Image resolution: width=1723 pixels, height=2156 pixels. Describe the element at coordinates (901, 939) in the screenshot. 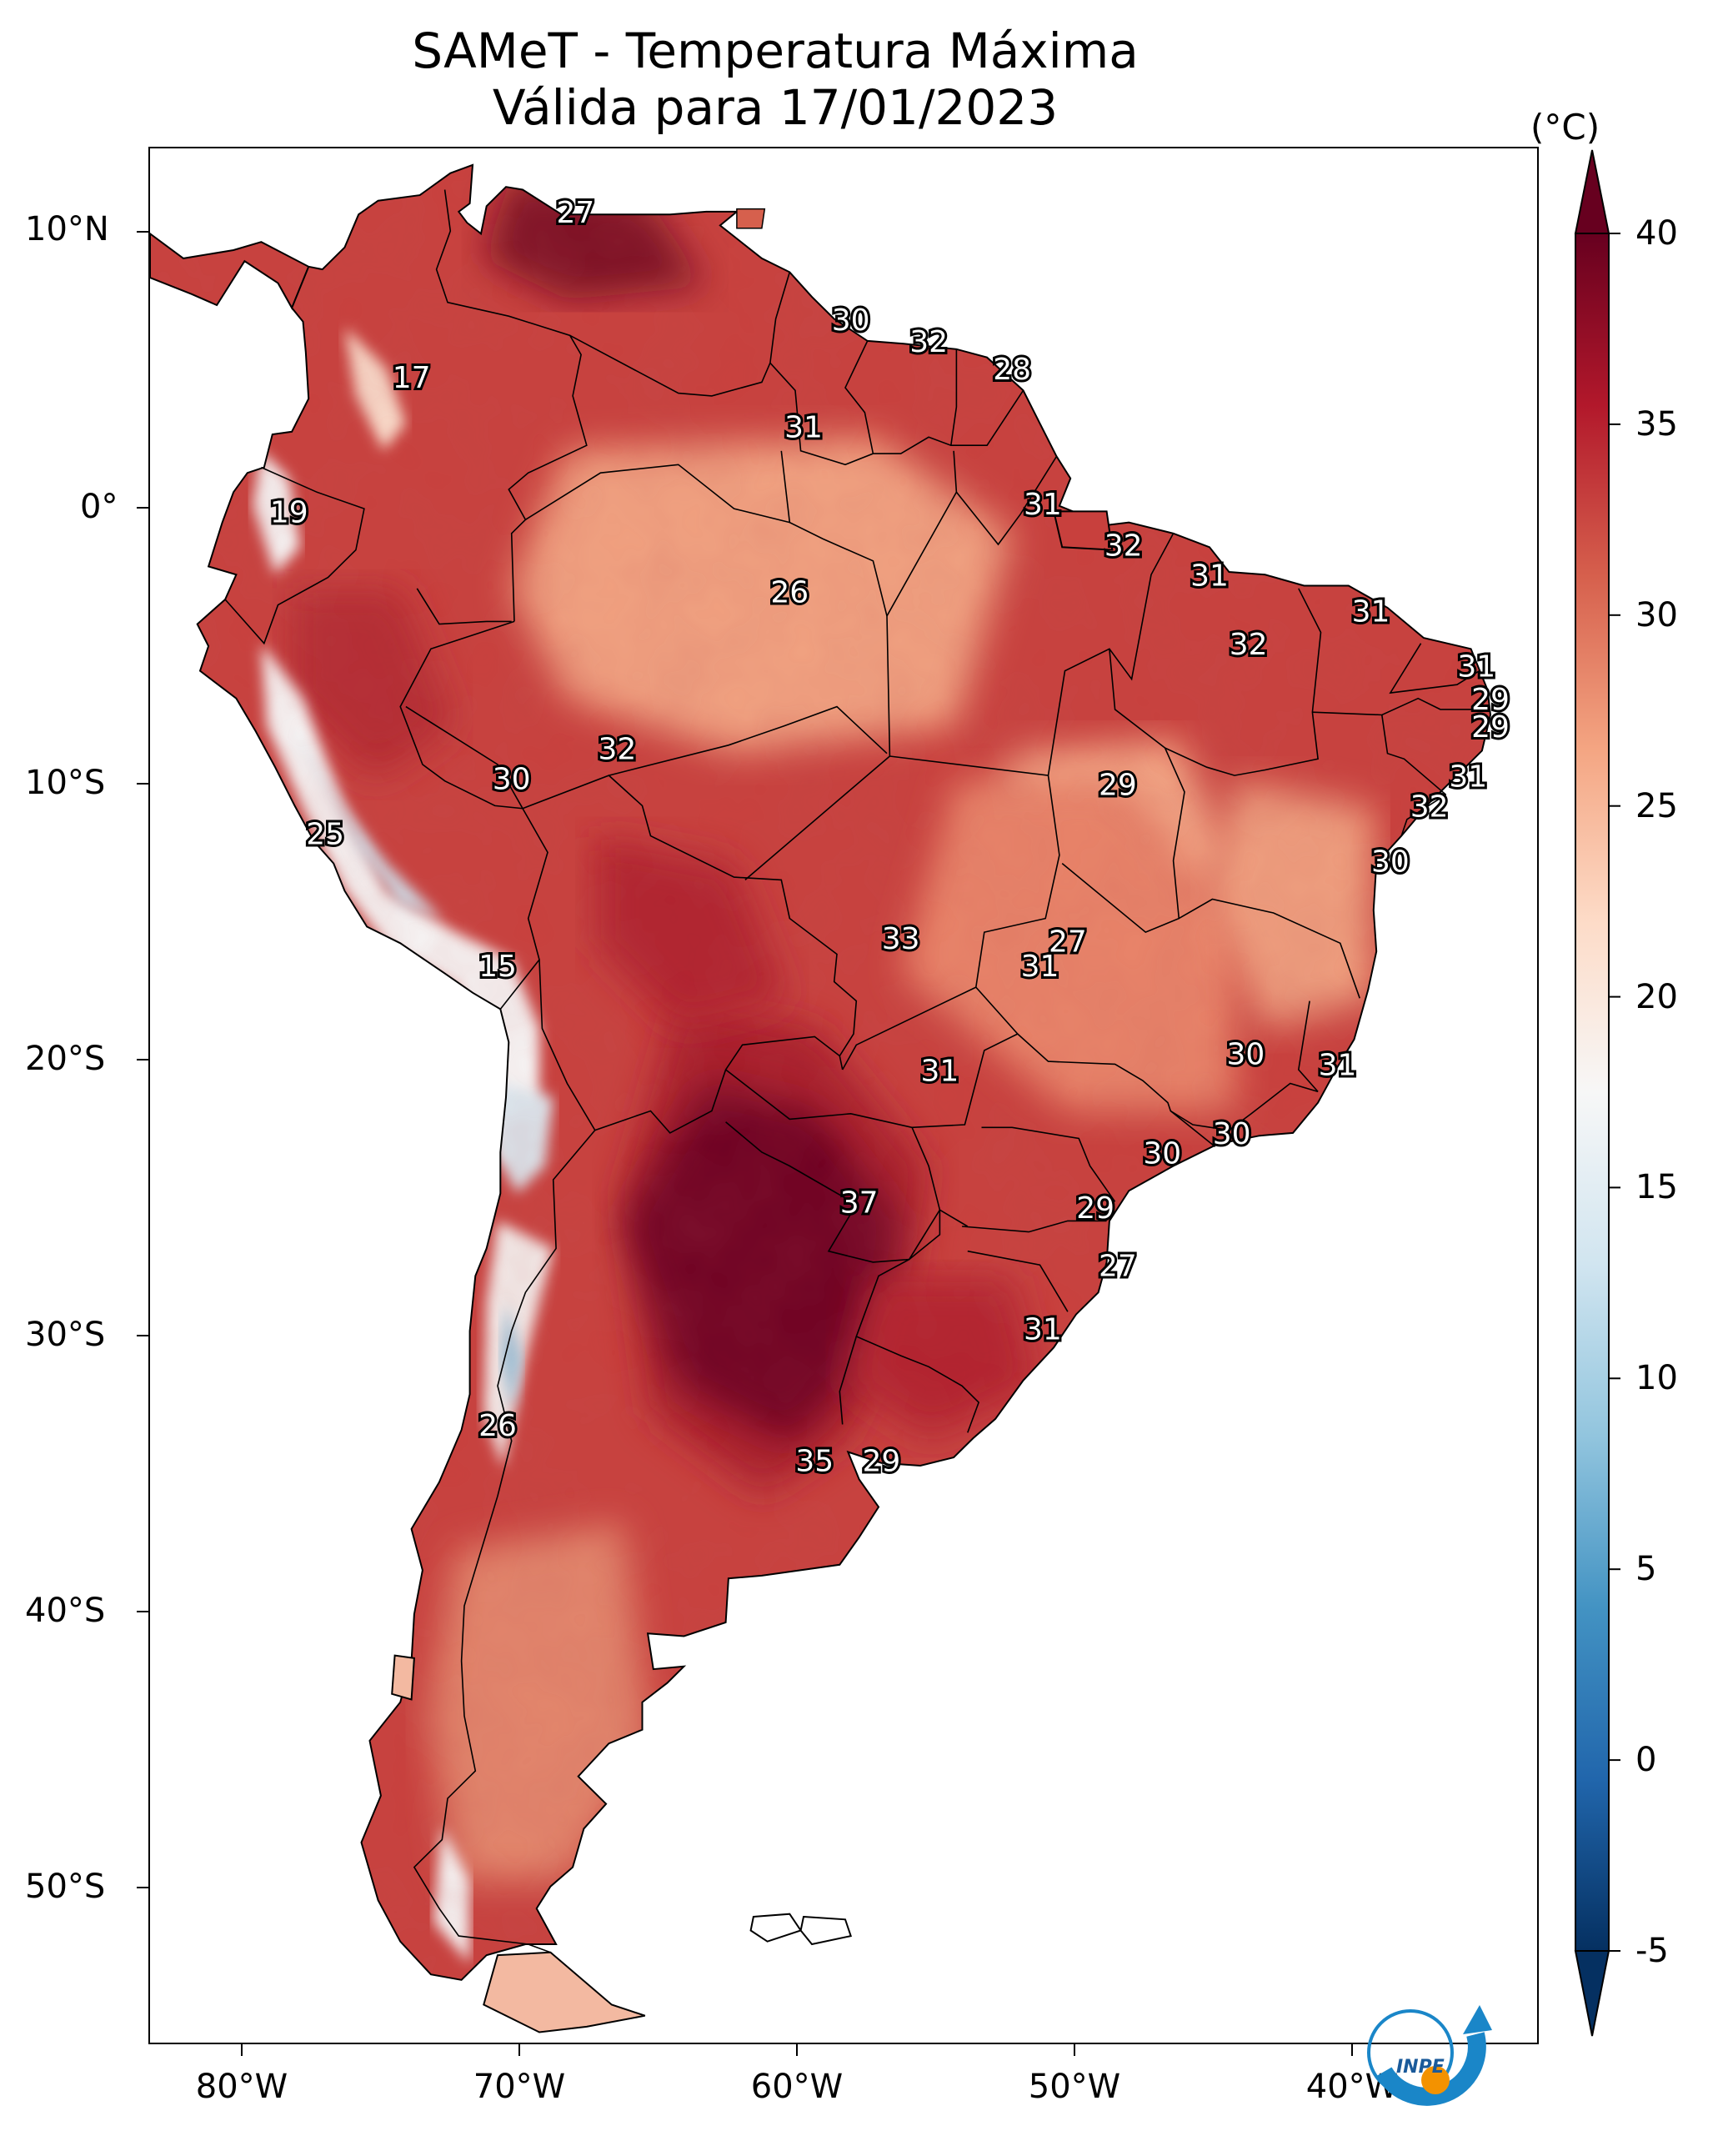

I see `temperature-label: 33` at that location.